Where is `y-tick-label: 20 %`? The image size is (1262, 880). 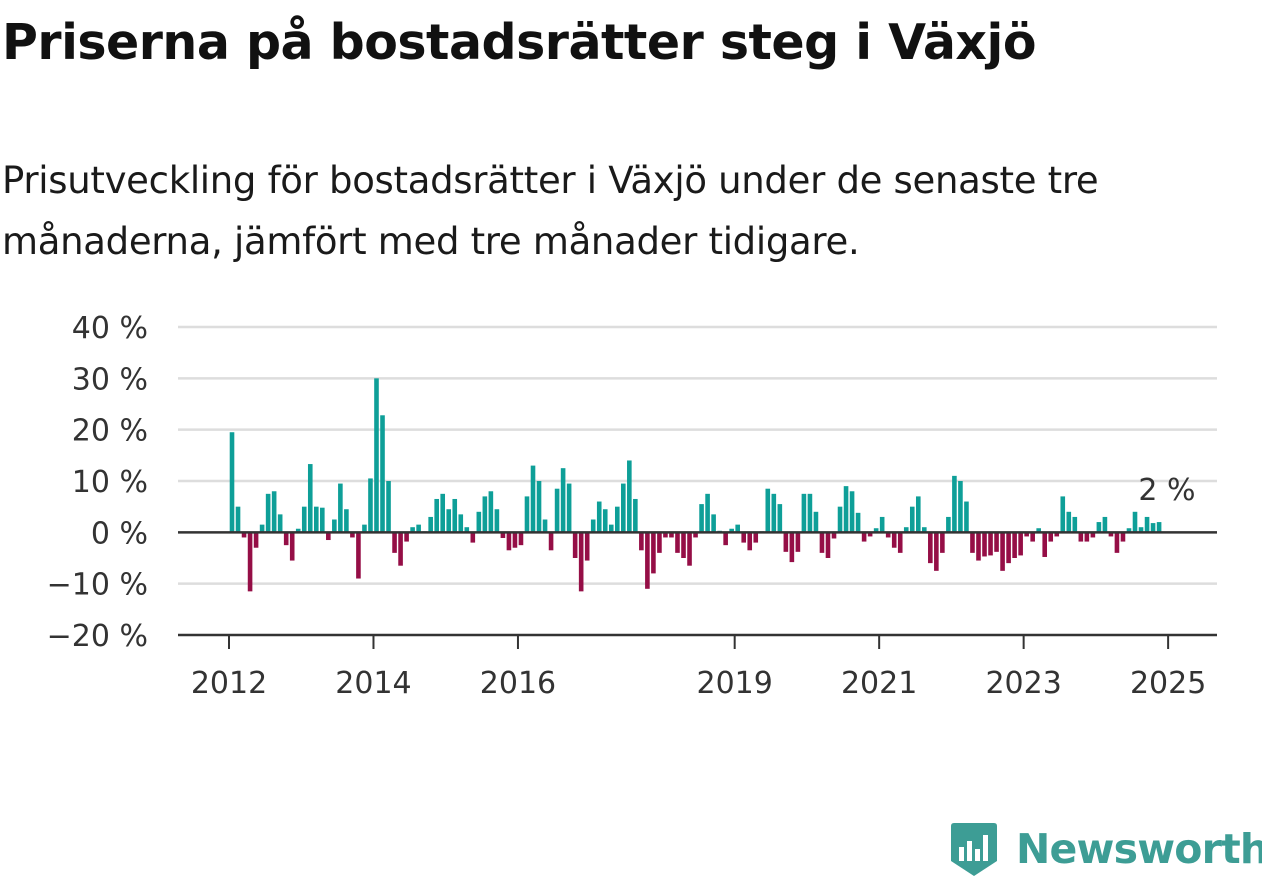
y-tick-label: 20 % is located at coordinates (110, 431).